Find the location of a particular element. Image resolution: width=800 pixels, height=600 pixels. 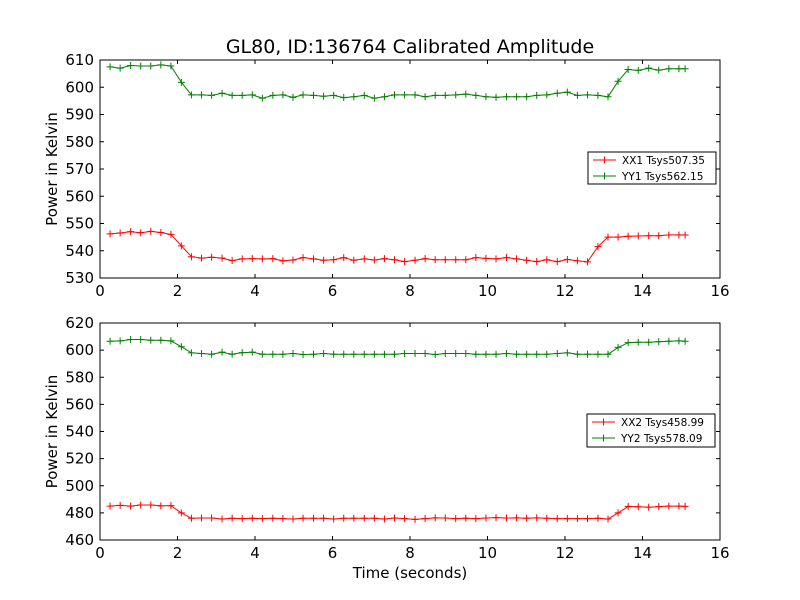

y-tick-label: 520 is located at coordinates (79, 459).